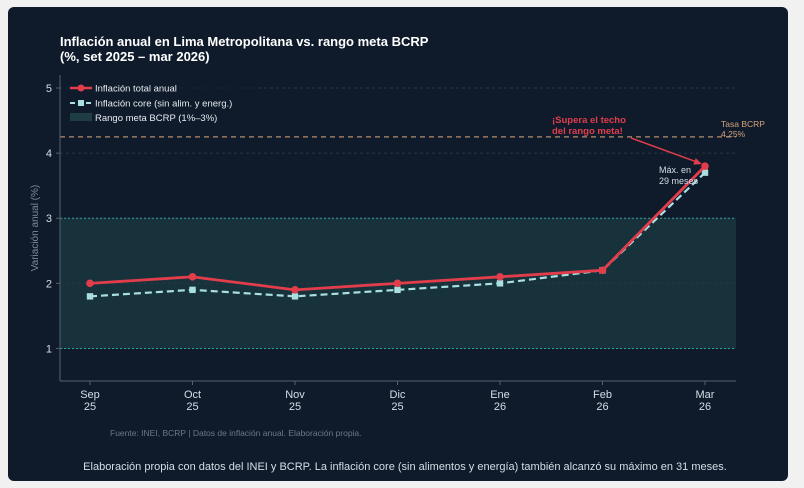  I want to click on x-tick-month-6: Mar, so click(705, 395).